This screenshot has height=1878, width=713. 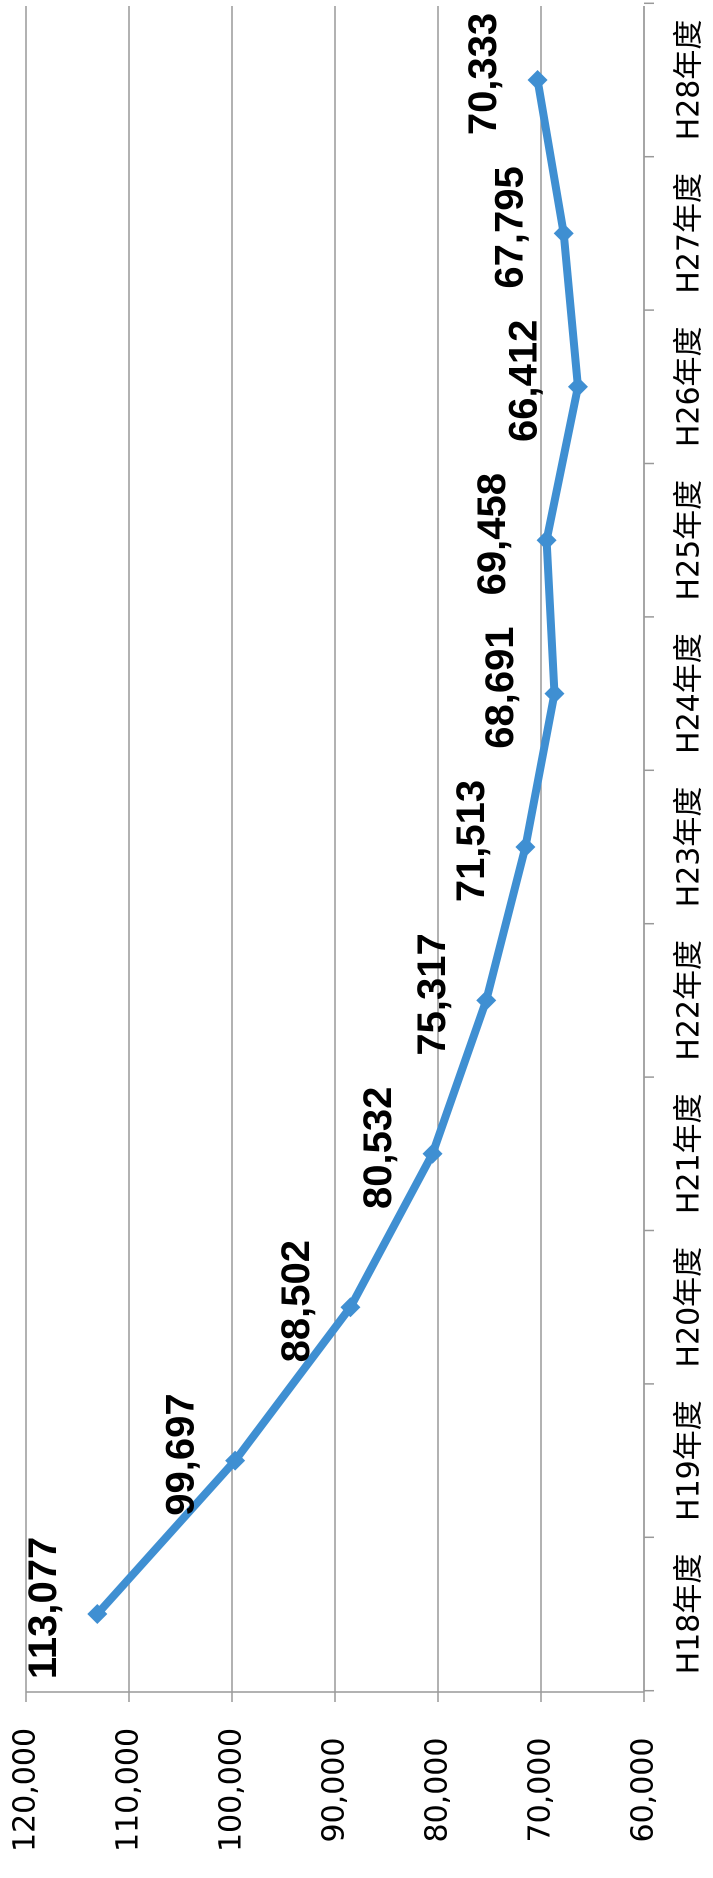 What do you see at coordinates (378, 1148) in the screenshot?
I see `value-label: 80,532` at bounding box center [378, 1148].